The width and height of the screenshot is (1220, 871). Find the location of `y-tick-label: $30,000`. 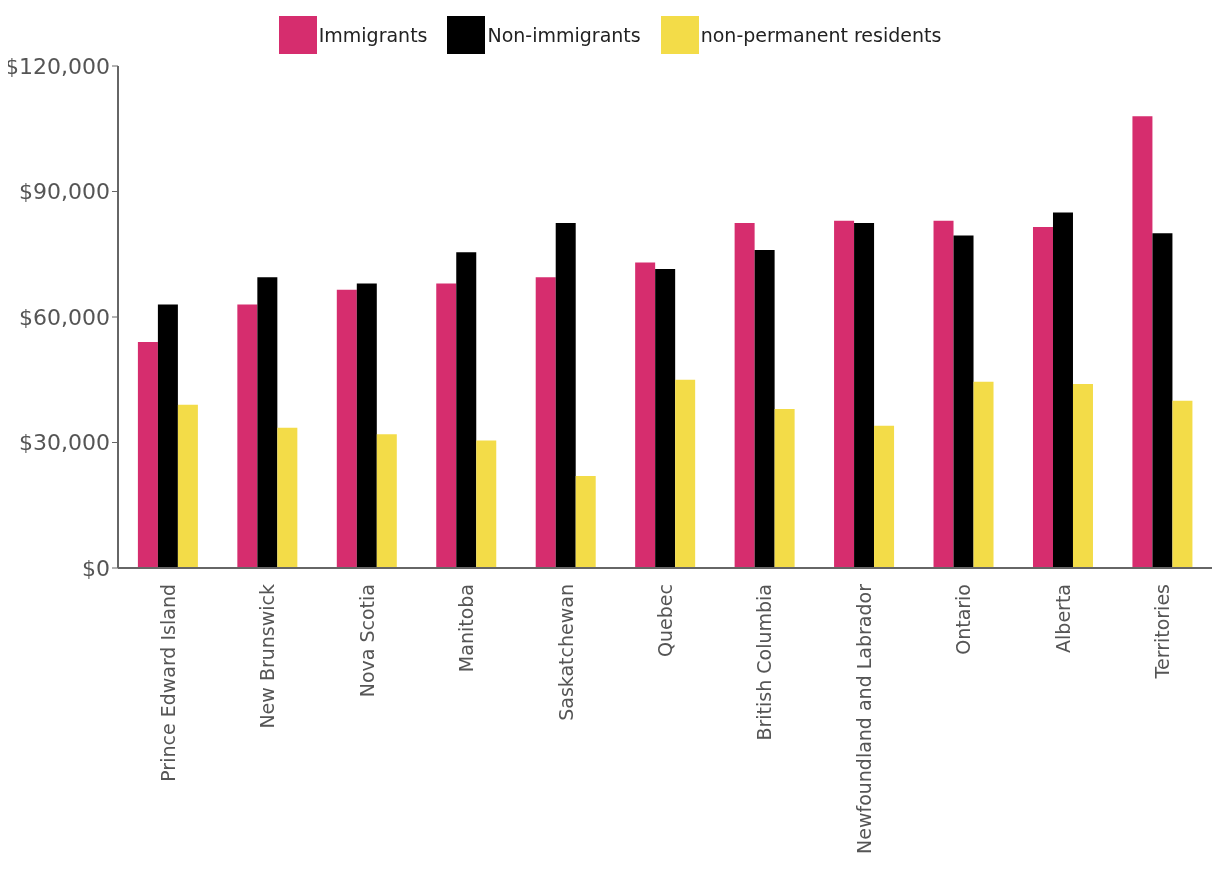

y-tick-label: $30,000 is located at coordinates (64, 443).